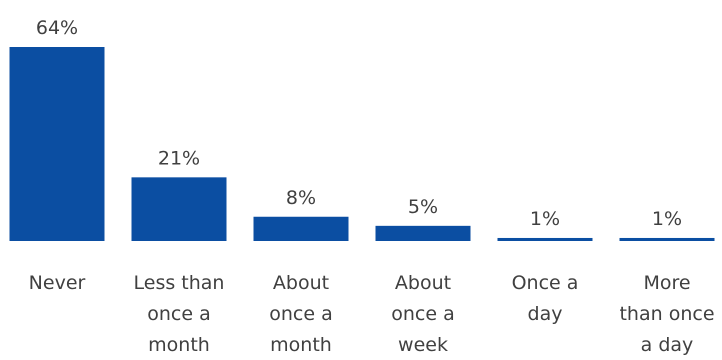  Describe the element at coordinates (545, 266) in the screenshot. I see `bar-group: 1% Once a day` at that location.